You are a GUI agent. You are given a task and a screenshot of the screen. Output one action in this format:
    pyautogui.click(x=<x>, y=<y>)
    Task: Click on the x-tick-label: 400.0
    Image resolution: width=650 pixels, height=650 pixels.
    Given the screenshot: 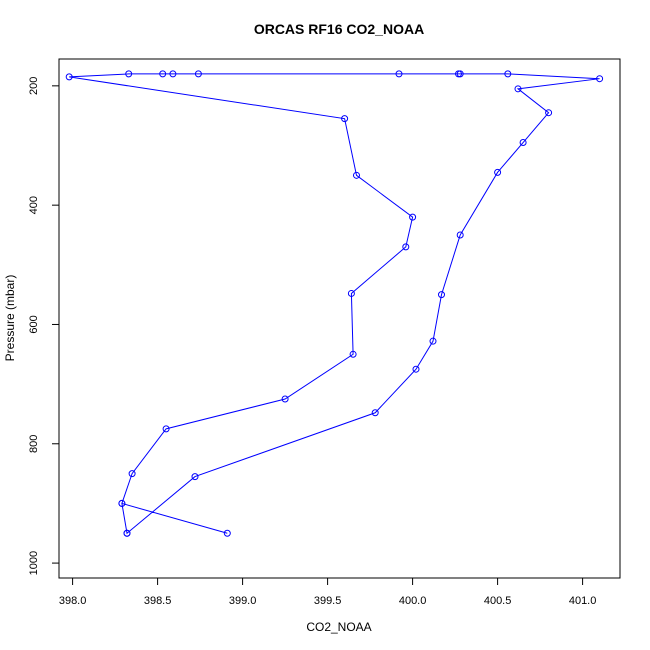 What is the action you would take?
    pyautogui.click(x=413, y=601)
    